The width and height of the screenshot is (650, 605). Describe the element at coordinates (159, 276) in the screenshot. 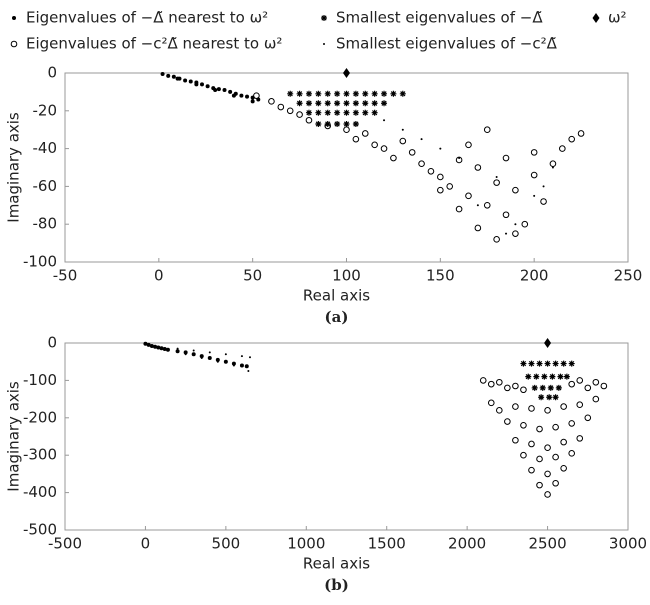

I see `x-tick-label: 0` at that location.